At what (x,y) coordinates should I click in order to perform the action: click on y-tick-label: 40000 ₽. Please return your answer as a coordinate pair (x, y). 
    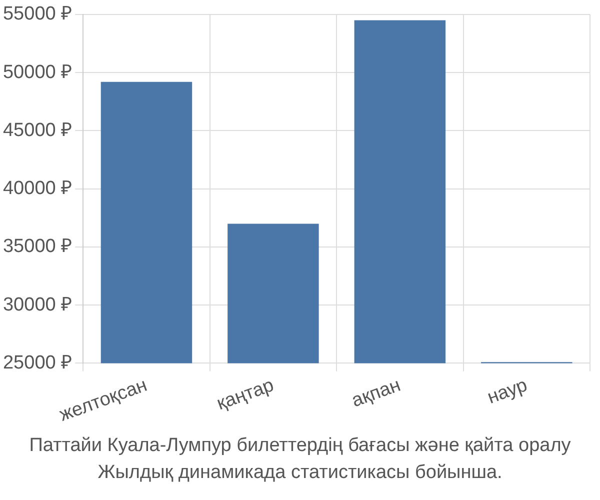
    Looking at the image, I should click on (37, 189).